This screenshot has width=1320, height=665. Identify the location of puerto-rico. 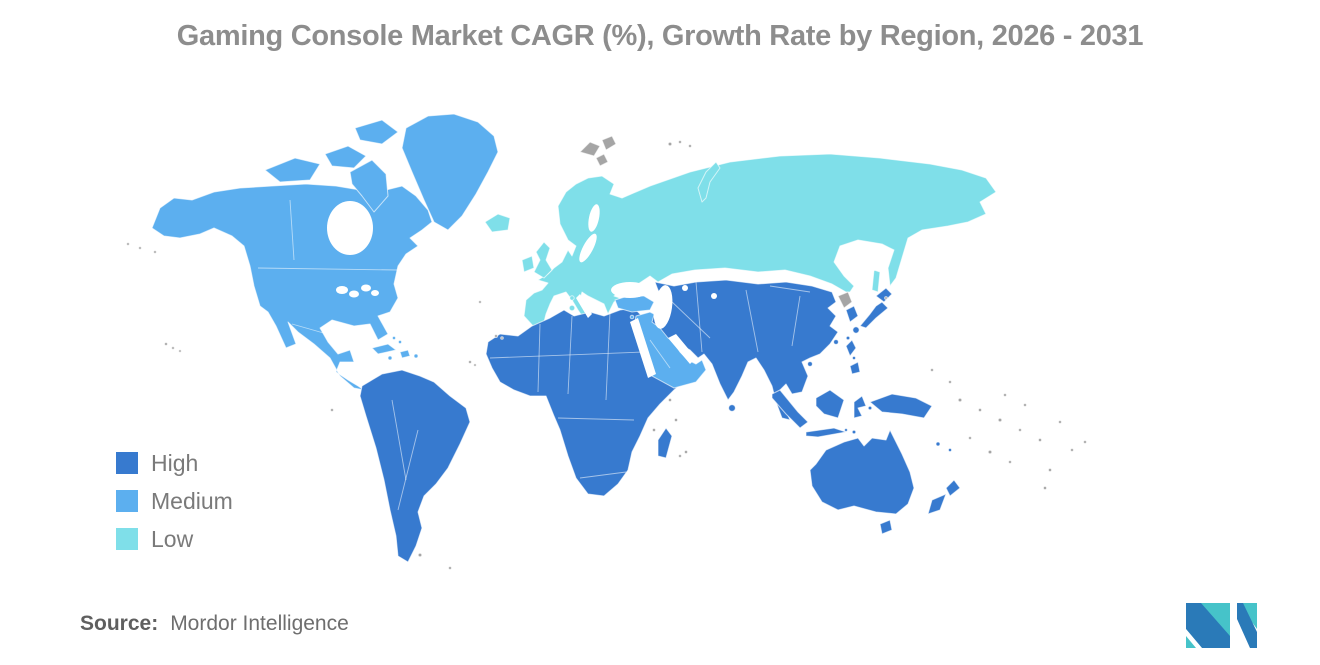
(416, 356).